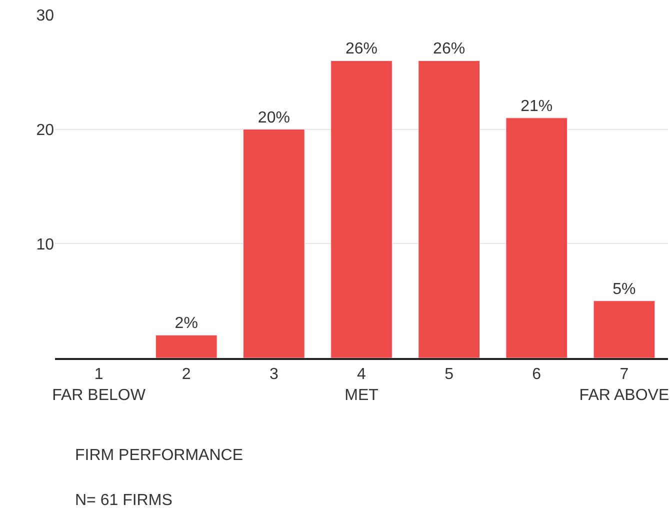  What do you see at coordinates (159, 455) in the screenshot?
I see `x-axis-title: FIRM PERFORMANCE` at bounding box center [159, 455].